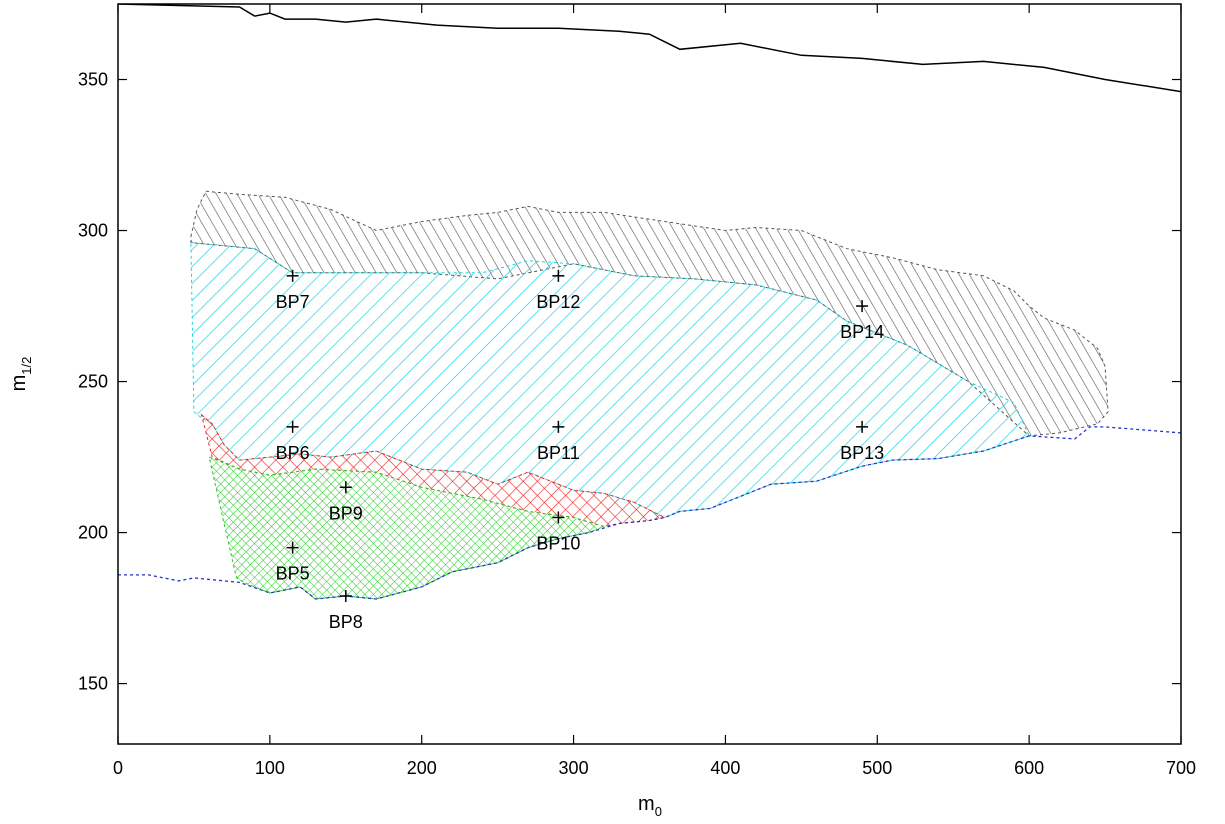 The image size is (1225, 824). Describe the element at coordinates (407, 528) in the screenshot. I see `region-green` at that location.